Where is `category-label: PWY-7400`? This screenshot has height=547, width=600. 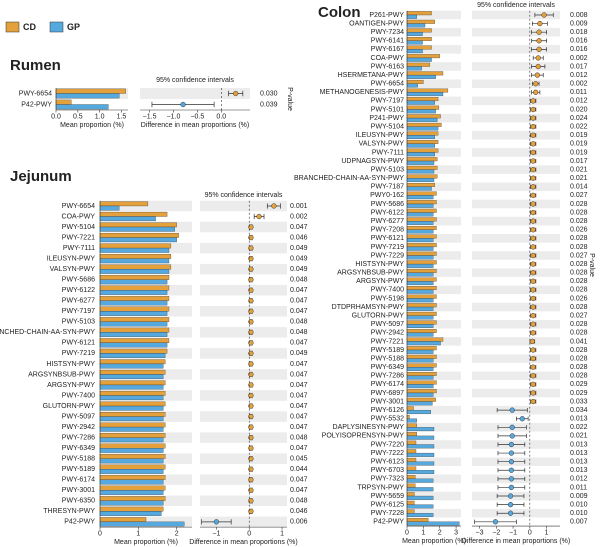
category-label: PWY-7400 is located at coordinates (78, 395).